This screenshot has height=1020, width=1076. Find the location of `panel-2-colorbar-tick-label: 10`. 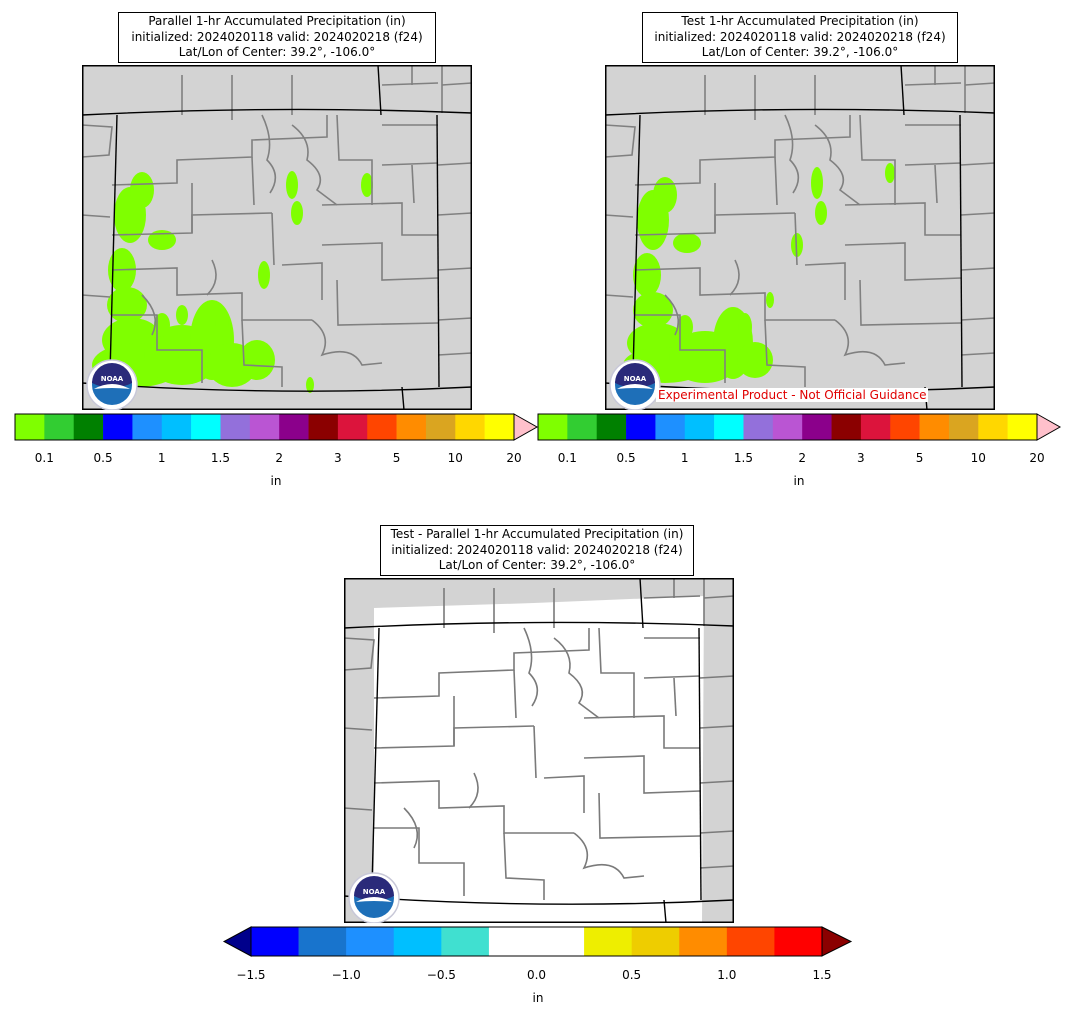

panel-2-colorbar-tick-label: 10 is located at coordinates (978, 458).